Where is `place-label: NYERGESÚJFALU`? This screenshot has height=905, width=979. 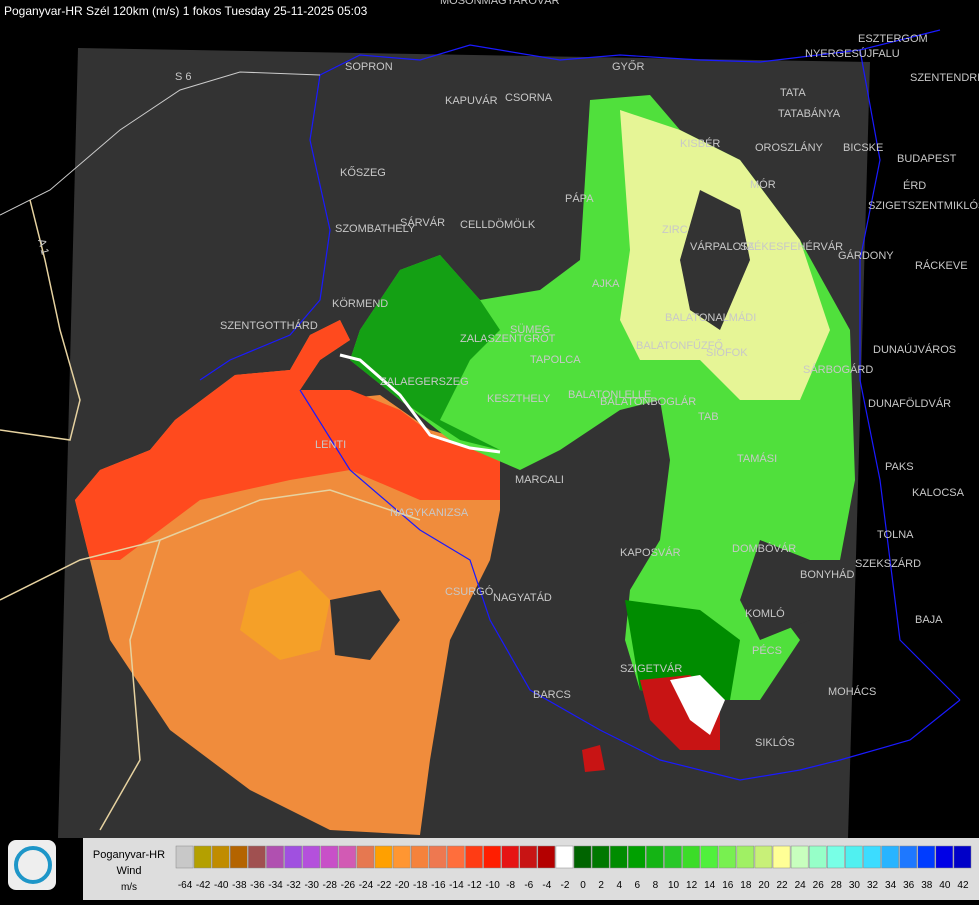
place-label: NYERGESÚJFALU is located at coordinates (852, 53).